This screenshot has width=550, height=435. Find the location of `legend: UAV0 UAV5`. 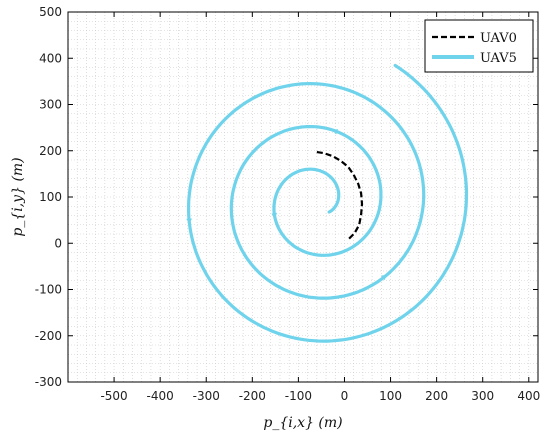

legend: UAV0 UAV5 is located at coordinates (479, 46).